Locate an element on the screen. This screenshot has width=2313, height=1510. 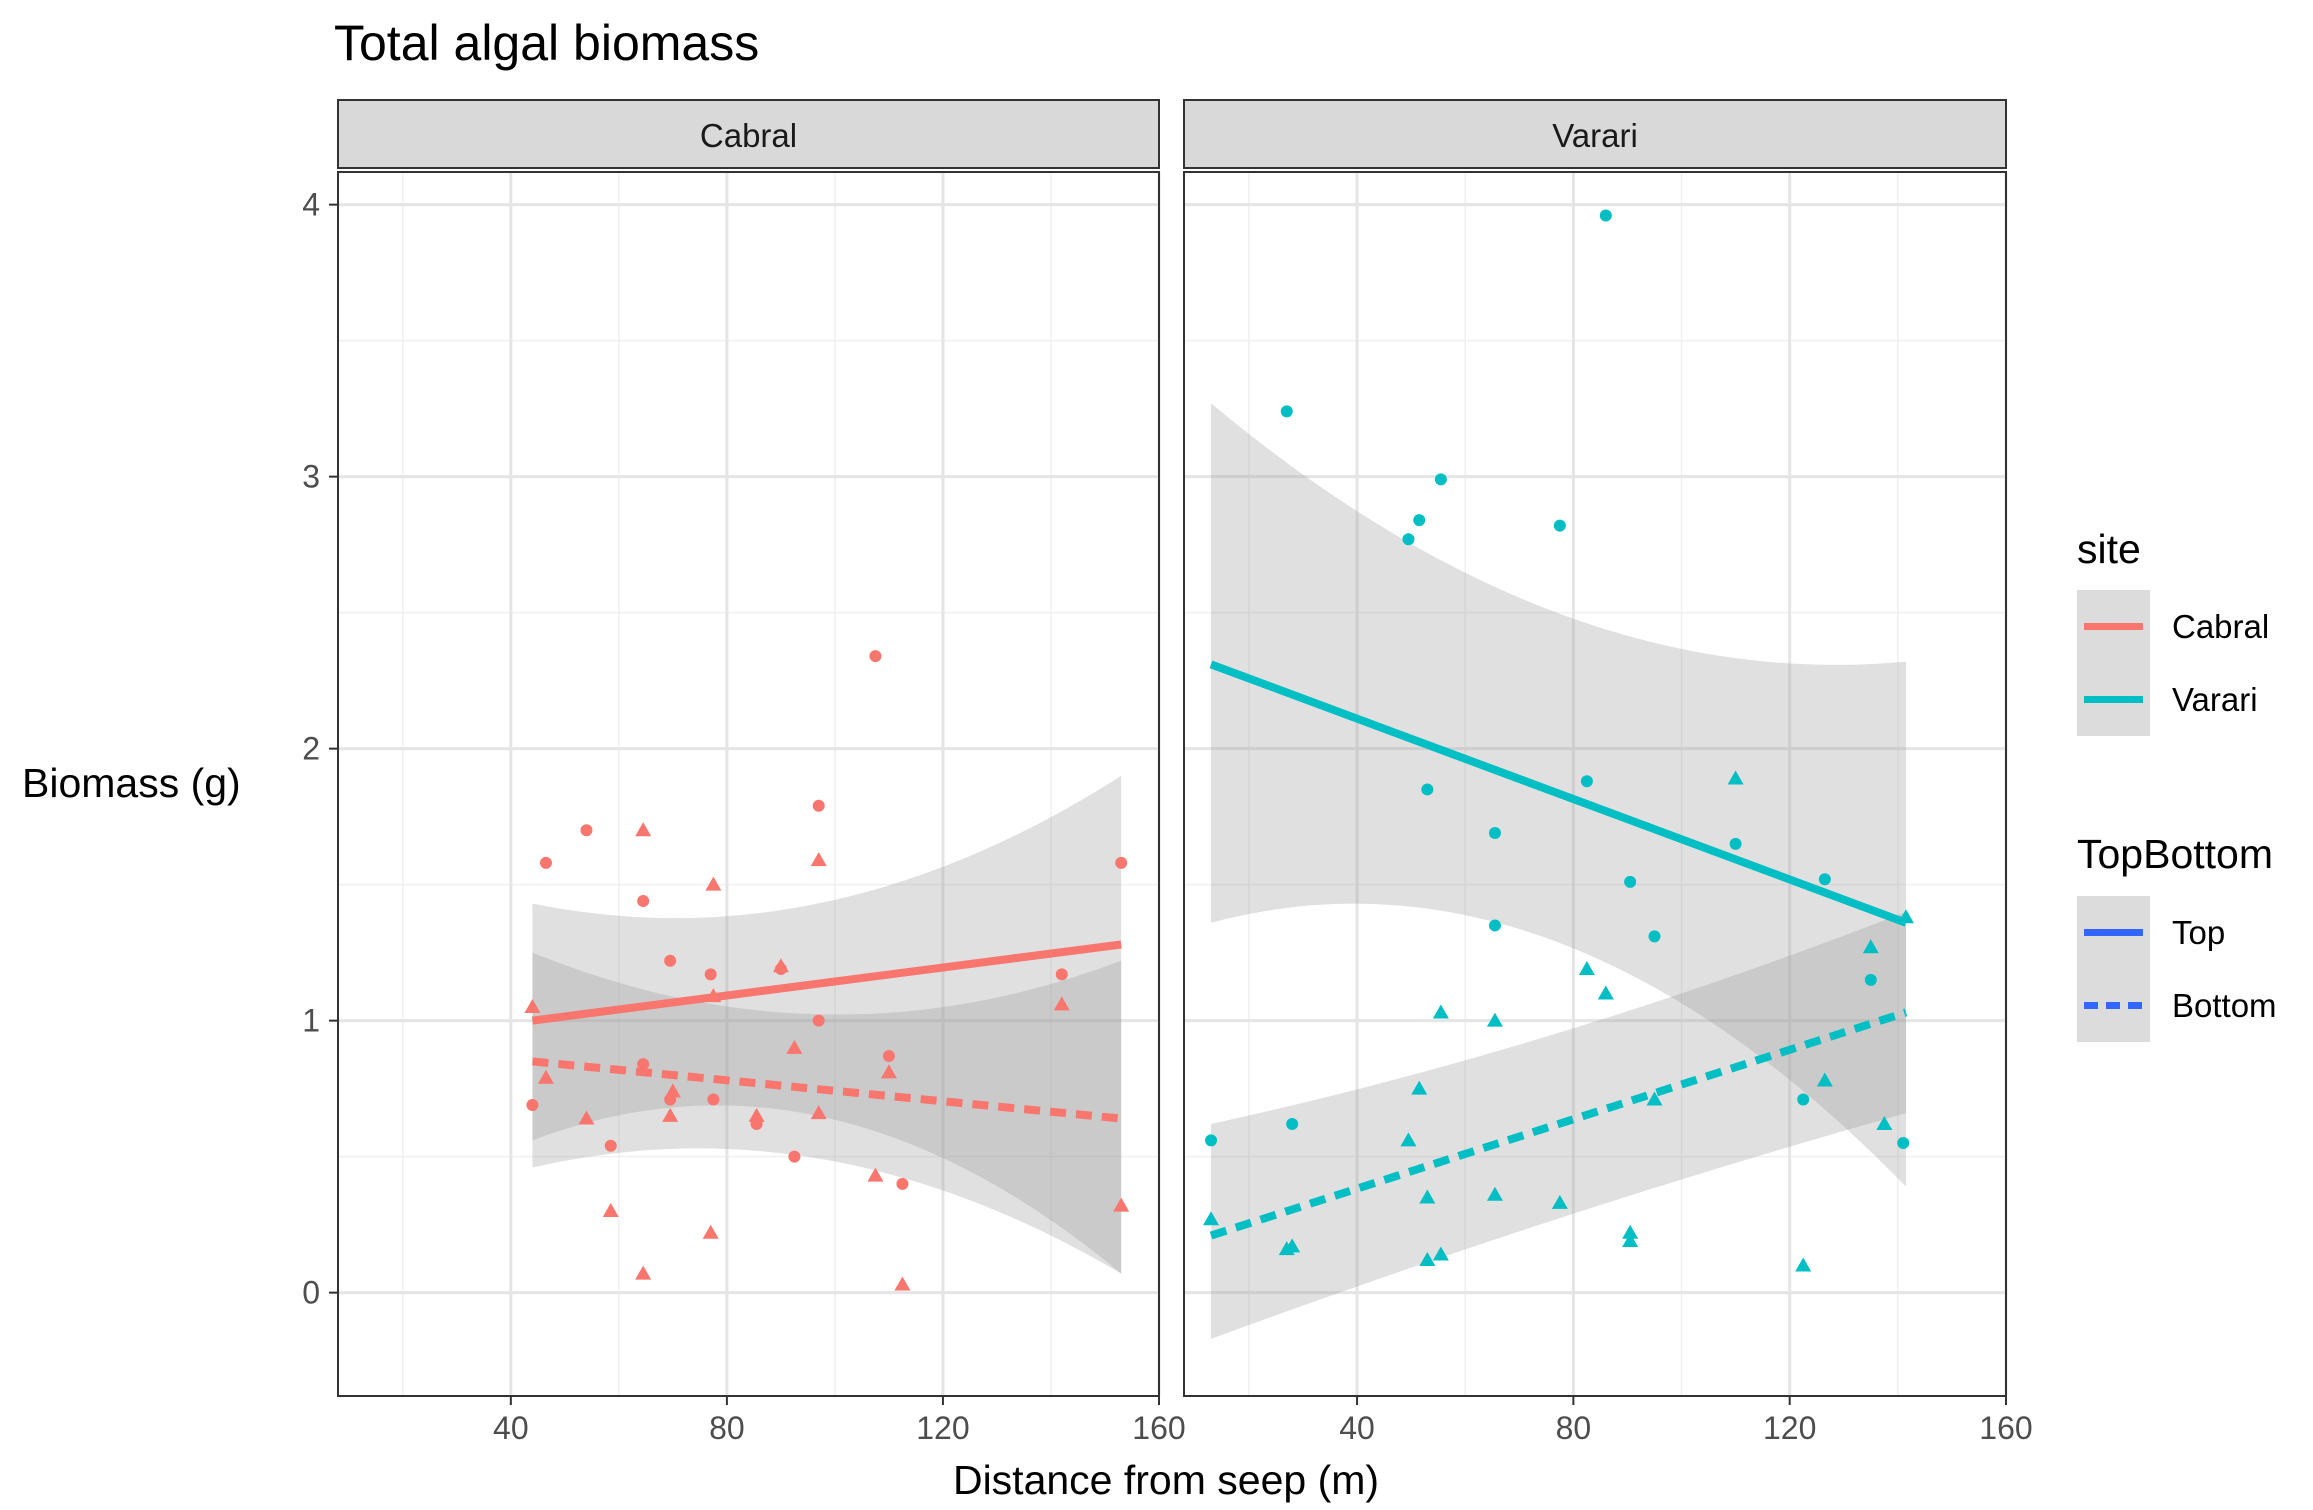
facet-strip-label: Varari is located at coordinates (1595, 135).